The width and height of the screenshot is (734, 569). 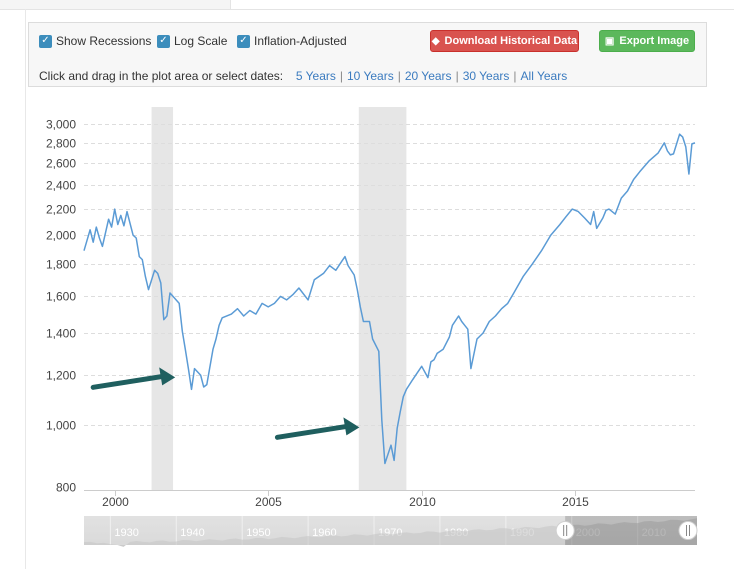 I want to click on navigator-mask, so click(x=325, y=530).